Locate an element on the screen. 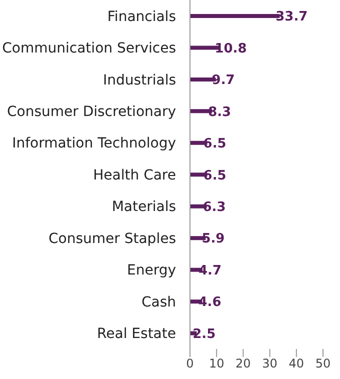 This screenshot has height=379, width=340. y-tick-label: Consumer Discretionary is located at coordinates (91, 112).